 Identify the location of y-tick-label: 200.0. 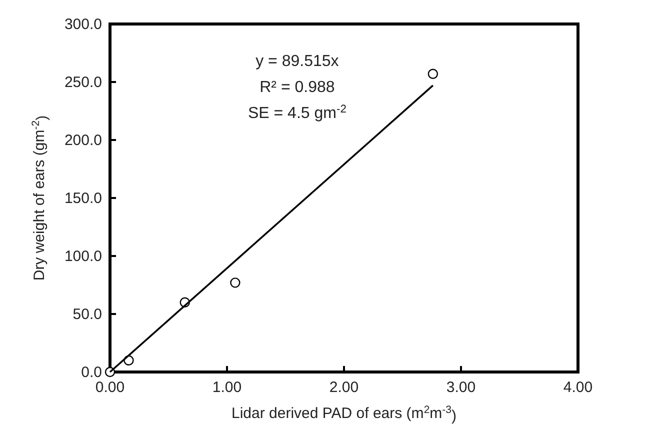
(83, 140).